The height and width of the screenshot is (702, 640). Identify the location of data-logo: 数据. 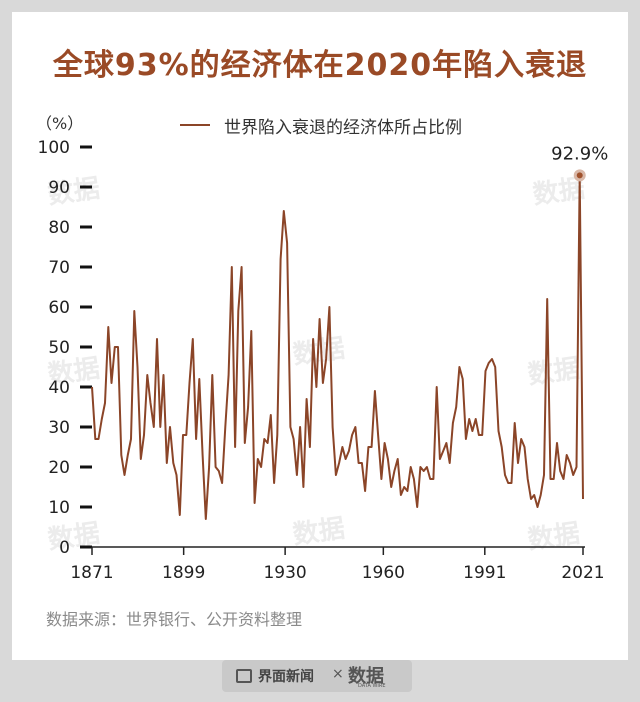
(366, 676).